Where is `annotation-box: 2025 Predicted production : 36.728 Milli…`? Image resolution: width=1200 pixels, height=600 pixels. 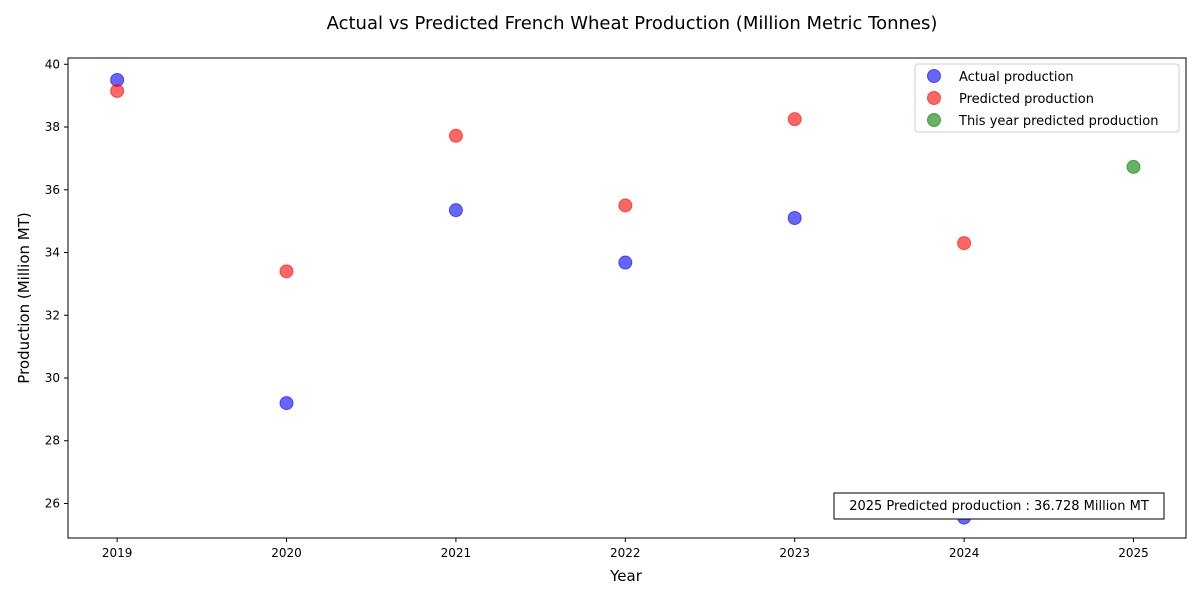 annotation-box: 2025 Predicted production : 36.728 Milli… is located at coordinates (999, 506).